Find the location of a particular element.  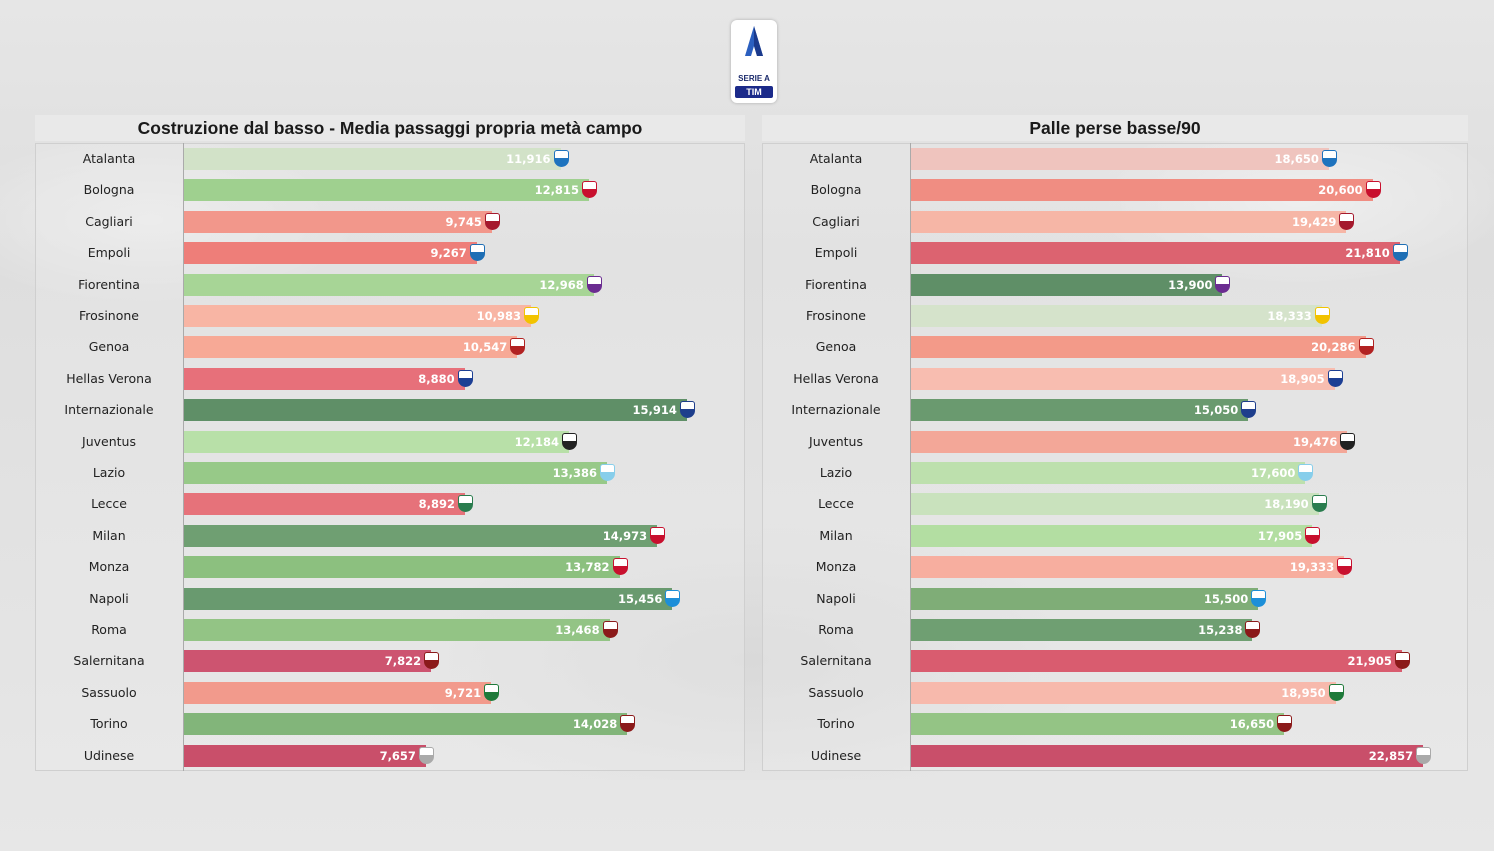

category-label: Monza is located at coordinates (836, 567).